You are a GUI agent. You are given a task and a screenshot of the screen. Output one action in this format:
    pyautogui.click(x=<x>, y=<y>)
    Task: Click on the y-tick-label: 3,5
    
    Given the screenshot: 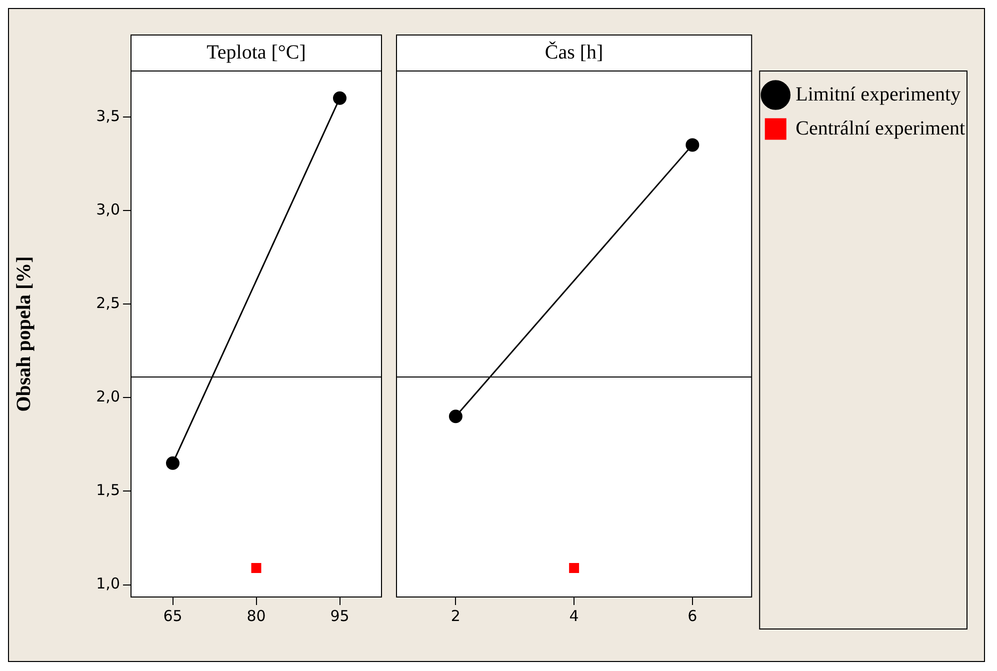 What is the action you would take?
    pyautogui.click(x=108, y=115)
    